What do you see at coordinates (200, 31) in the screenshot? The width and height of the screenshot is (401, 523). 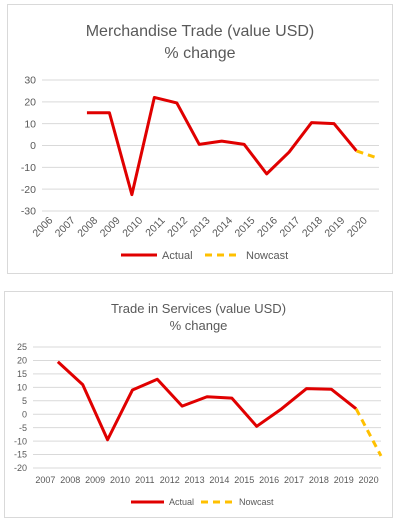 I see `chart-title-line1: Merchandise Trade (value USD)` at bounding box center [200, 31].